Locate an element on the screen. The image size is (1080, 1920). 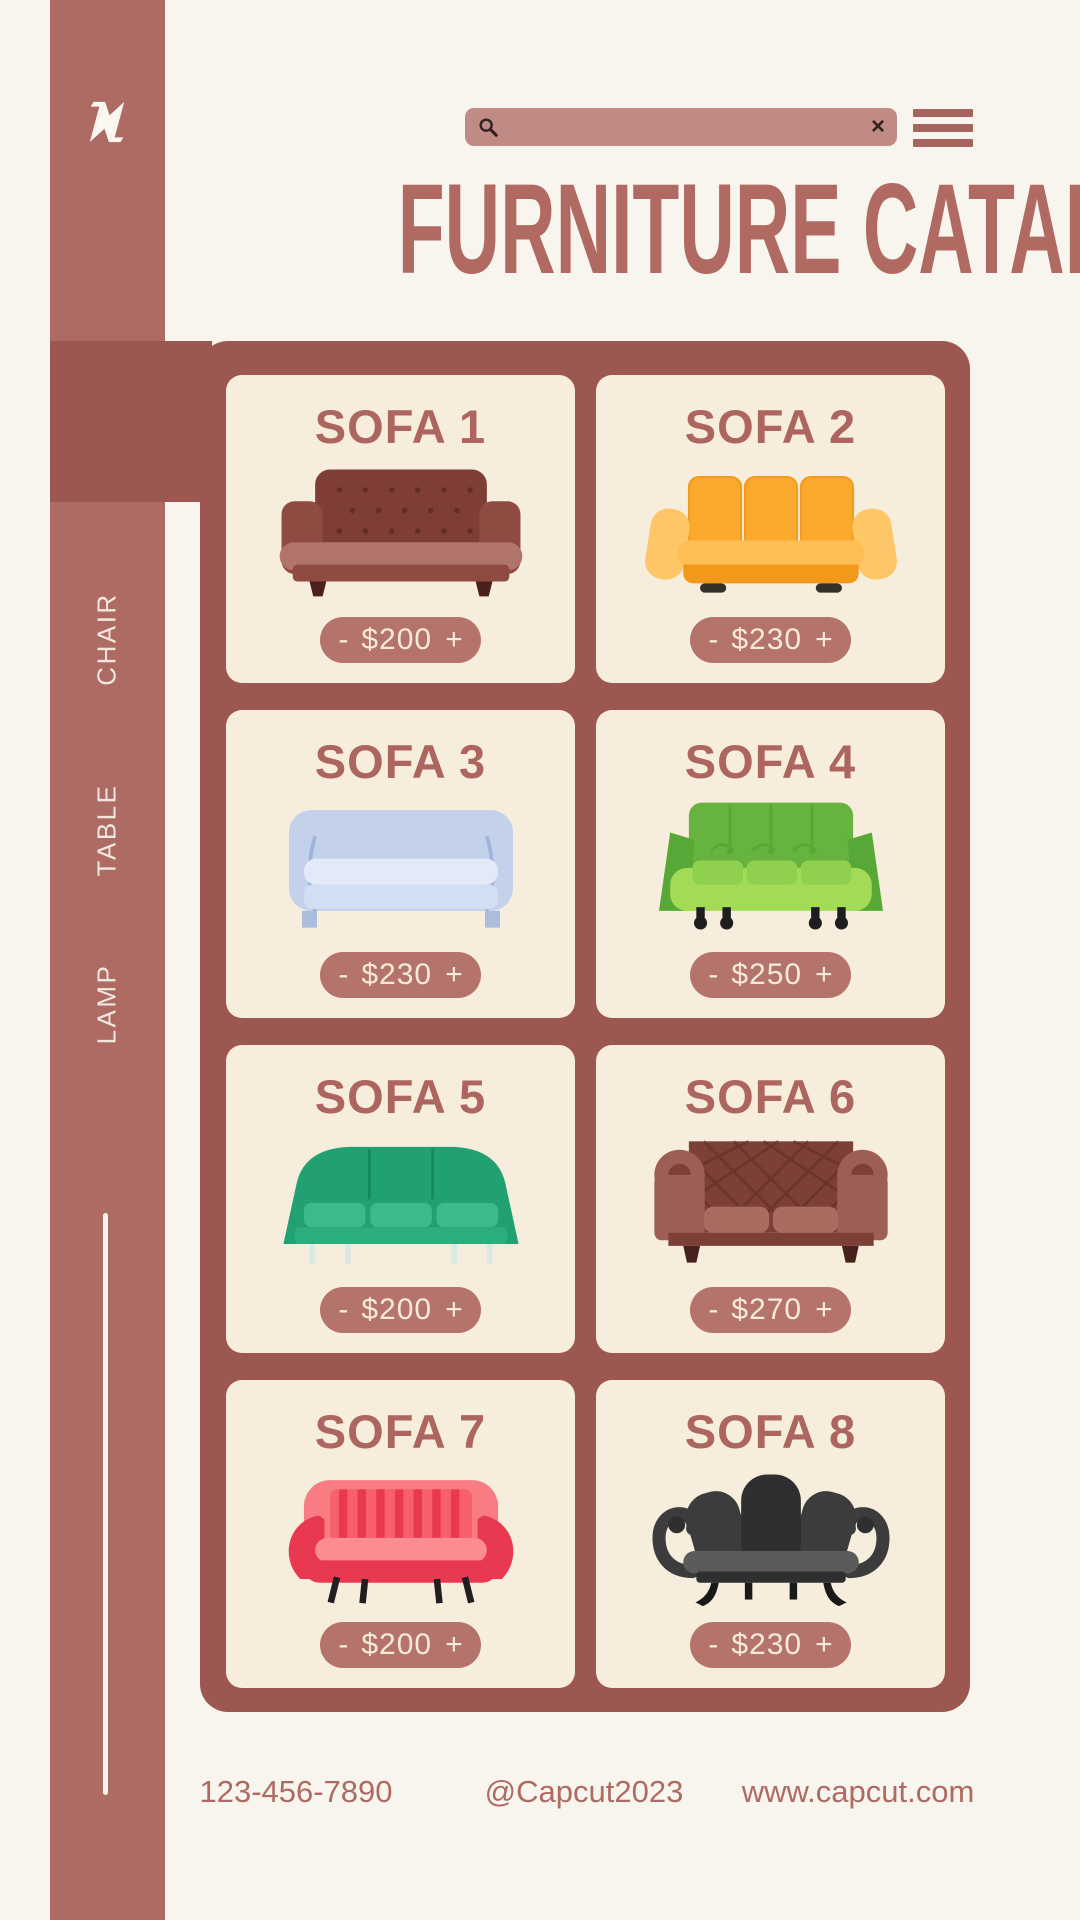
search-clear-icon: × is located at coordinates (877, 126).